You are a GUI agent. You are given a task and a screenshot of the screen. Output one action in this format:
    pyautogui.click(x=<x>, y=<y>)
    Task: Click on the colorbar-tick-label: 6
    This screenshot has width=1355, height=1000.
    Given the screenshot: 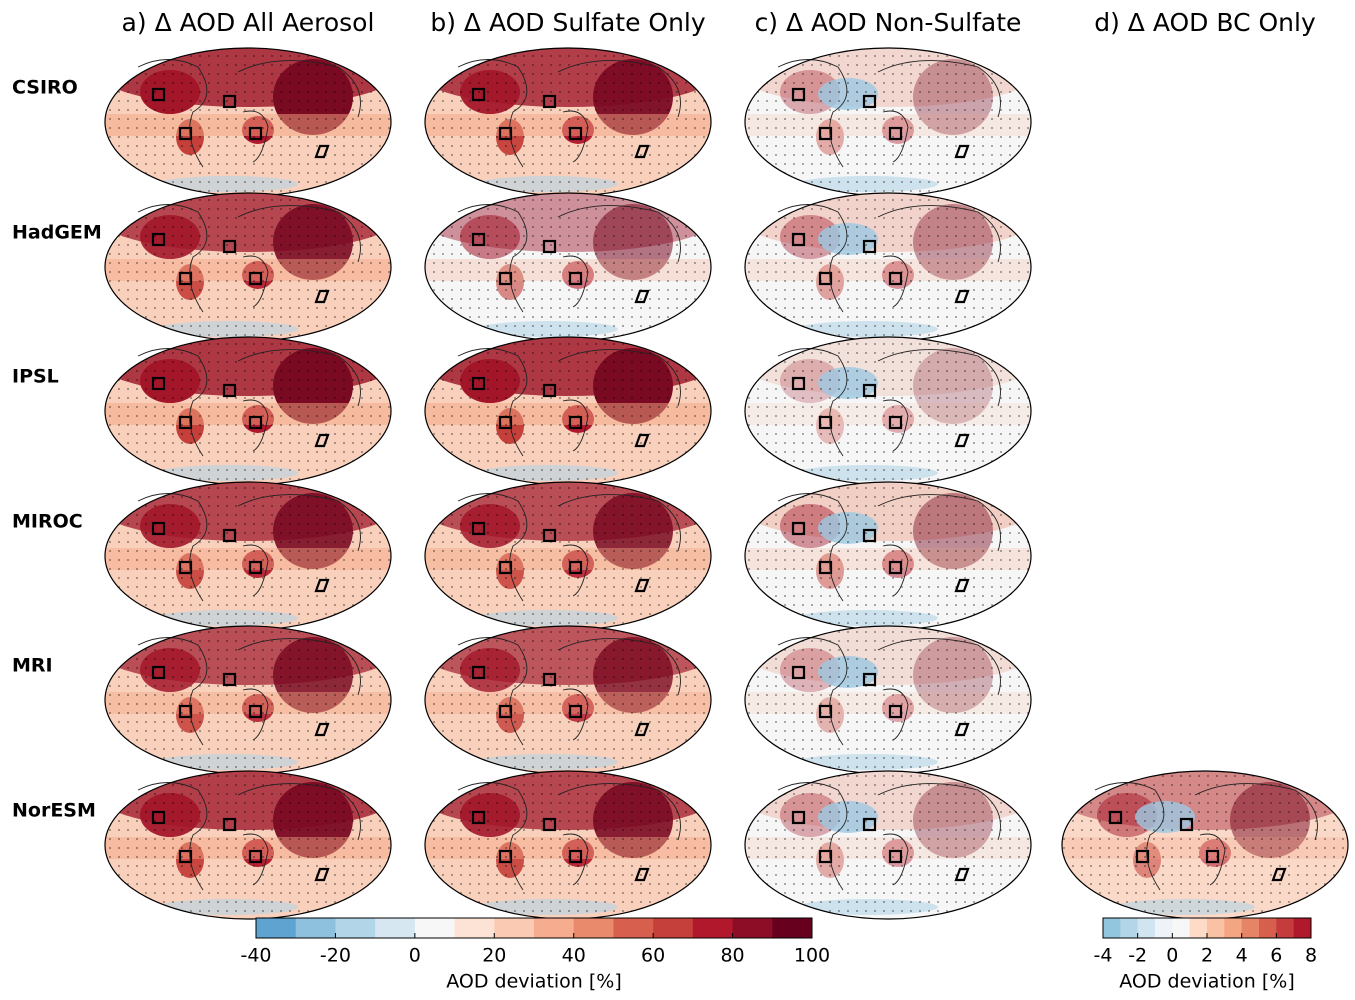 What is the action you would take?
    pyautogui.click(x=1276, y=956)
    